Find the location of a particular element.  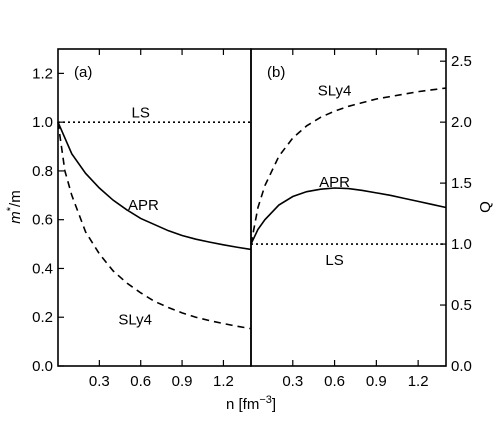

panel-b-y-tick-label: 2.5 is located at coordinates (461, 61).